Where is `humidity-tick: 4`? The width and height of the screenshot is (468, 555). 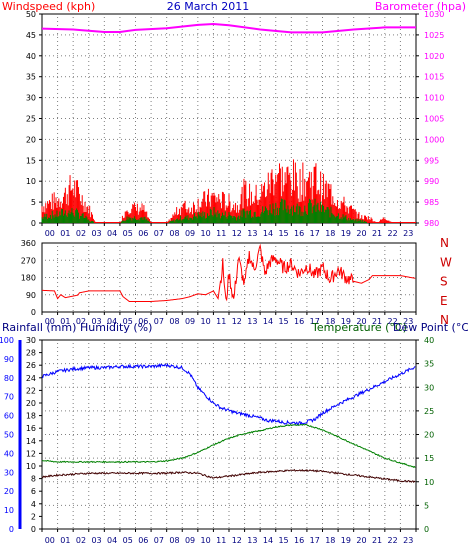 humidity-tick: 4 is located at coordinates (33, 504).